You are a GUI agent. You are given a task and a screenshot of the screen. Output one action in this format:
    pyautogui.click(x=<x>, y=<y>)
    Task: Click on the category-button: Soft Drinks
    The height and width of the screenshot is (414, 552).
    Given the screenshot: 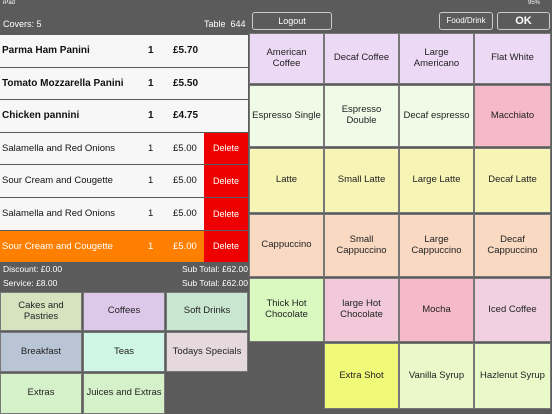 What is the action you would take?
    pyautogui.click(x=207, y=311)
    